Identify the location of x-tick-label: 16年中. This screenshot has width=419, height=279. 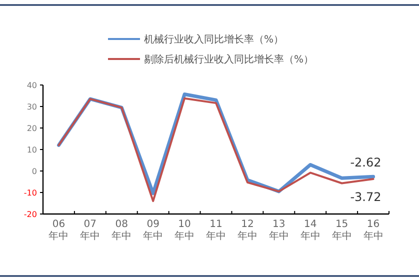
(373, 231).